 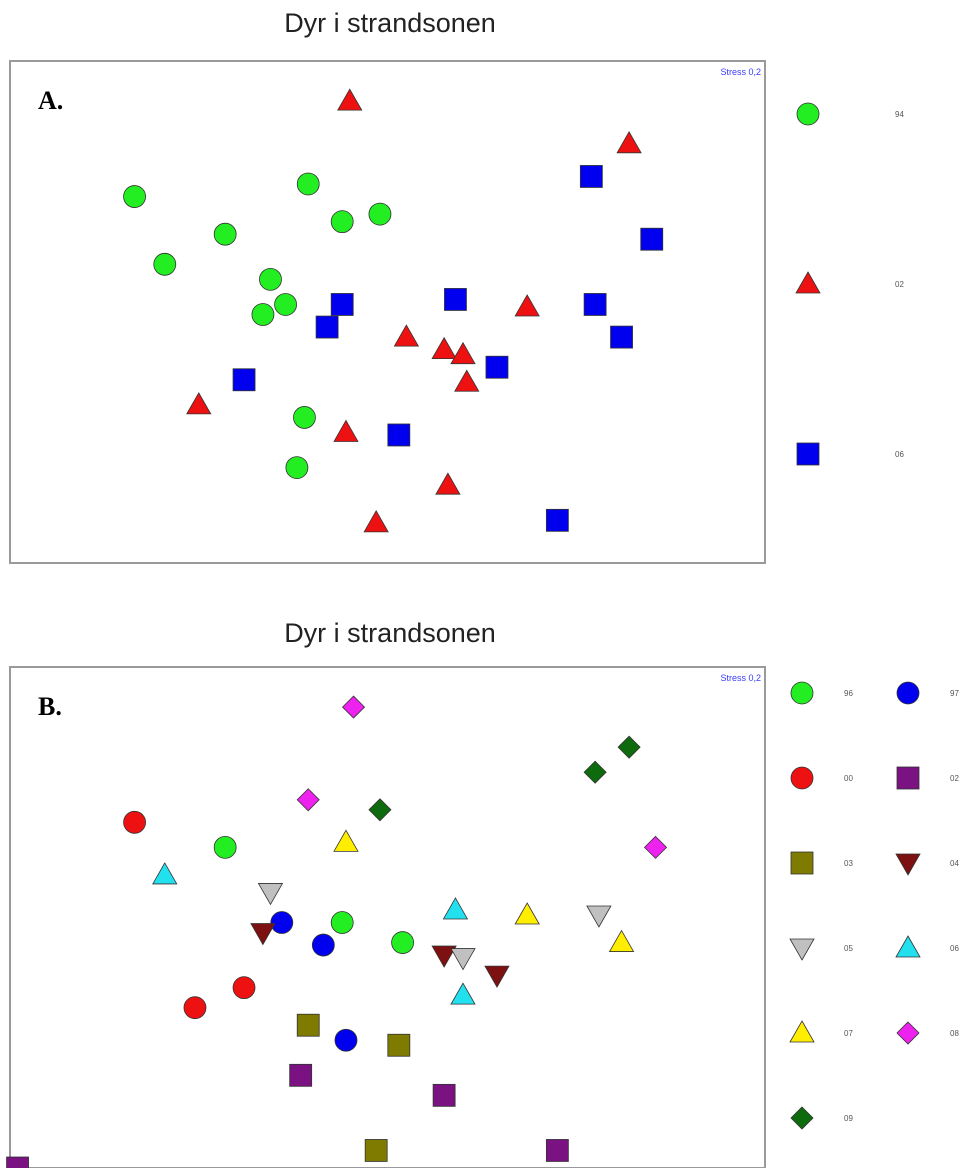 What do you see at coordinates (954, 778) in the screenshot?
I see `legend-label-b-02: 02` at bounding box center [954, 778].